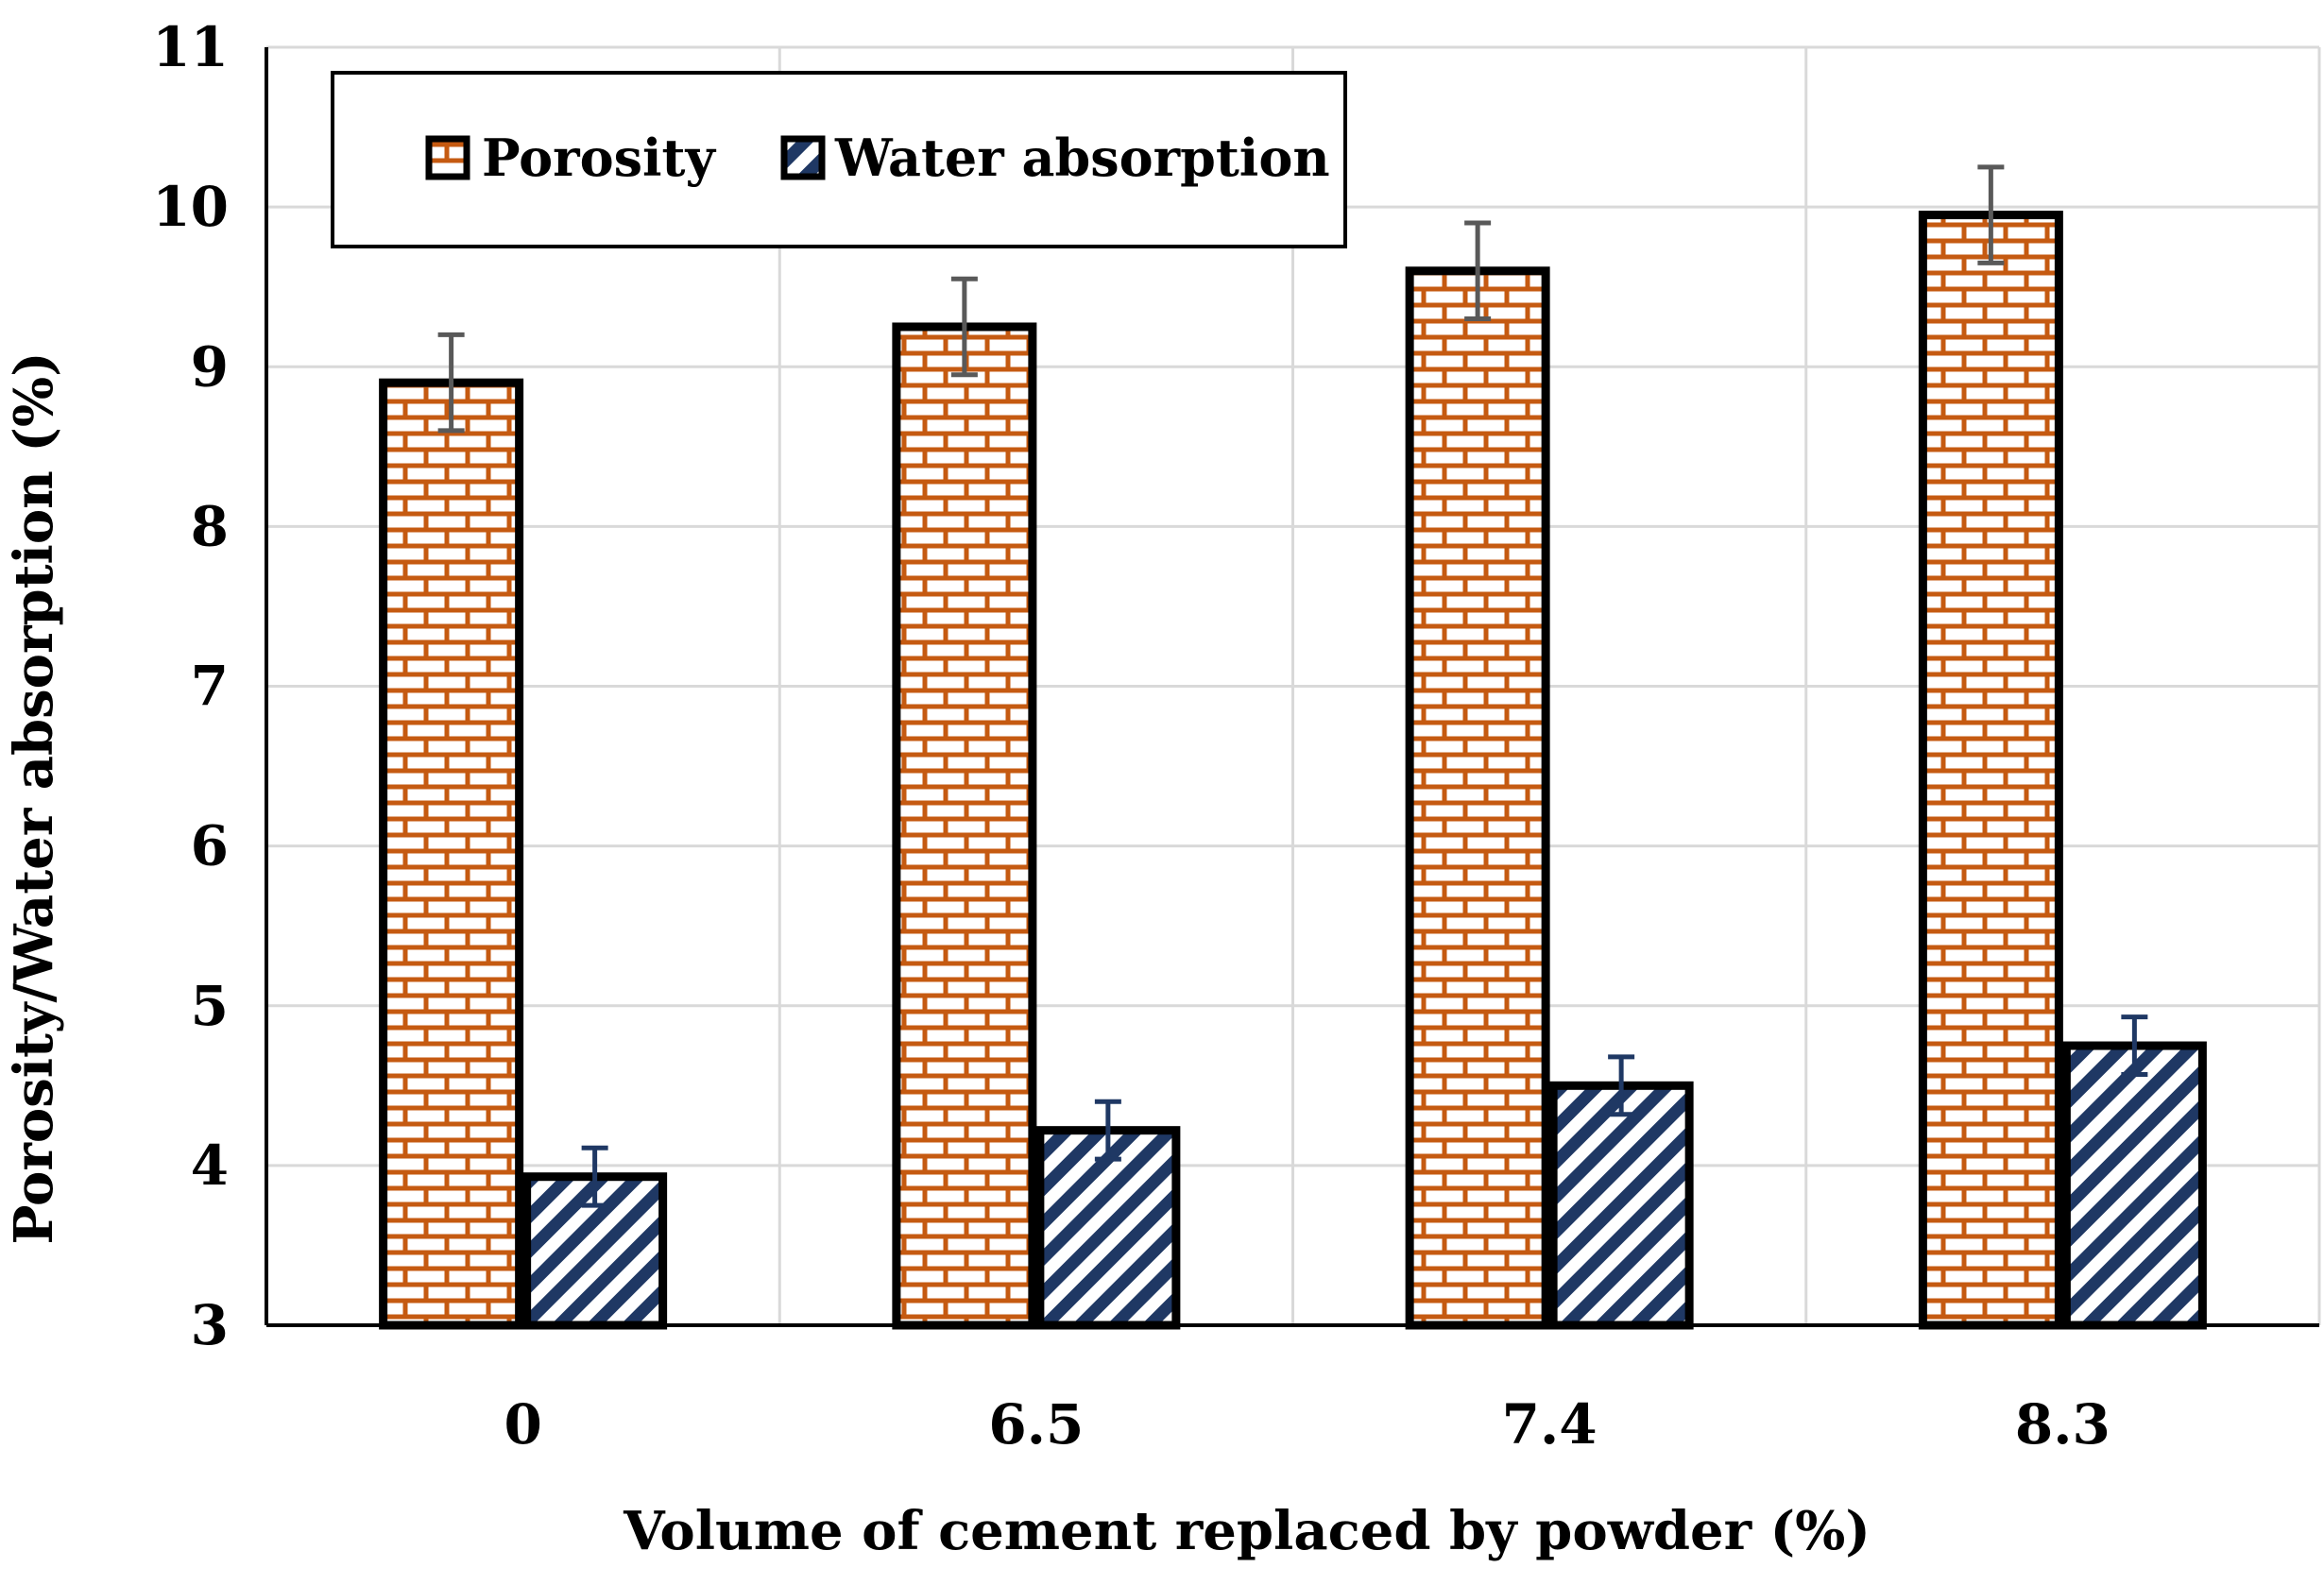  I want to click on x-tick-label: 0, so click(522, 1424).